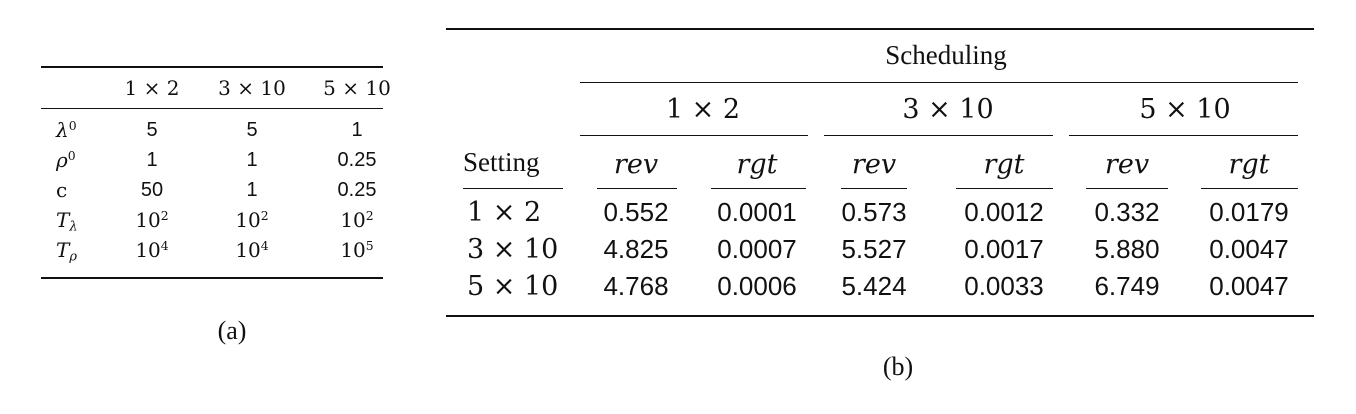  What do you see at coordinates (874, 212) in the screenshot?
I see `table-b-cell: 0.573` at bounding box center [874, 212].